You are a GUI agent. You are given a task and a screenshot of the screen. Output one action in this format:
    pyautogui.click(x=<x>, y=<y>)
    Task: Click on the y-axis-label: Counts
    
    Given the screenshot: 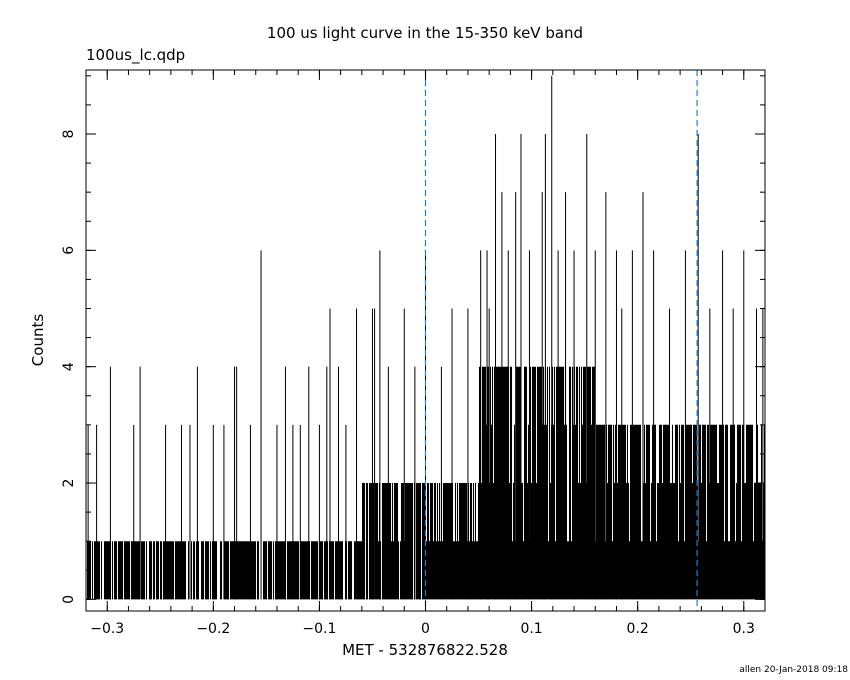 What is the action you would take?
    pyautogui.click(x=38, y=340)
    